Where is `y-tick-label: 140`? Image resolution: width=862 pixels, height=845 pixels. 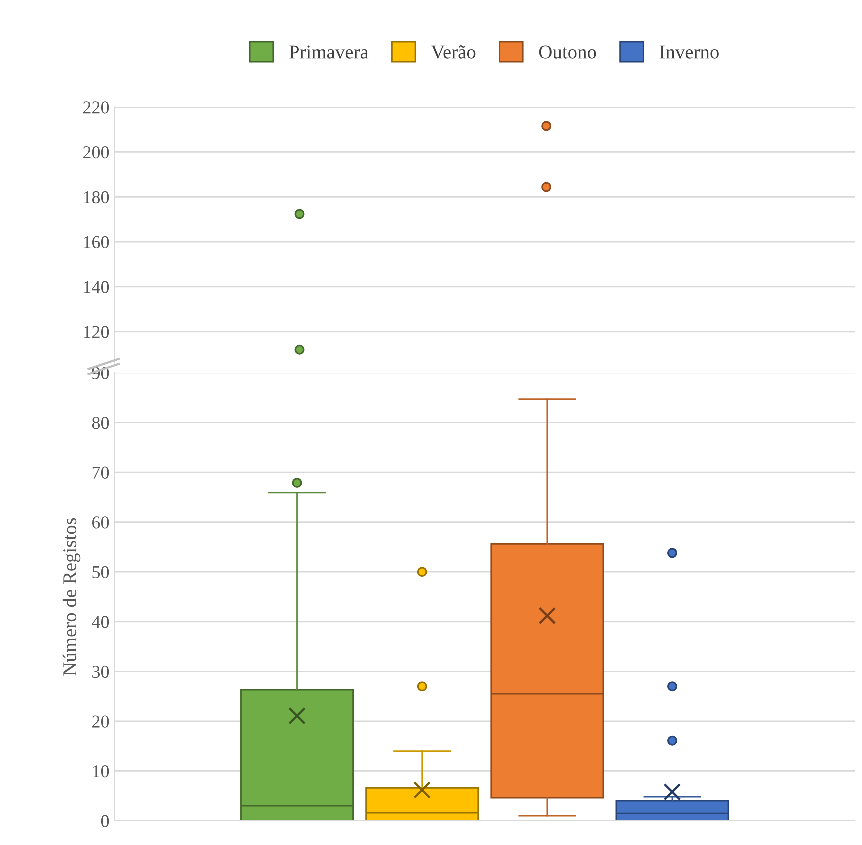
y-tick-label: 140 is located at coordinates (97, 287).